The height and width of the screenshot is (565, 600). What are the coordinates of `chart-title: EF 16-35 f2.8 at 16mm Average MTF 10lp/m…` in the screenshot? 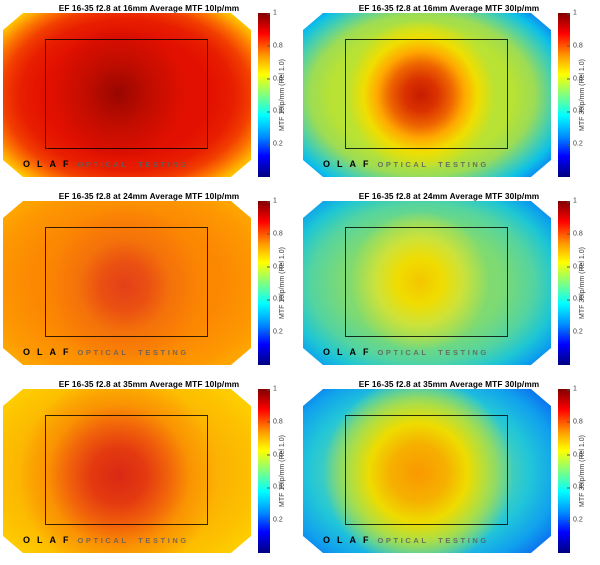 It's located at (149, 8).